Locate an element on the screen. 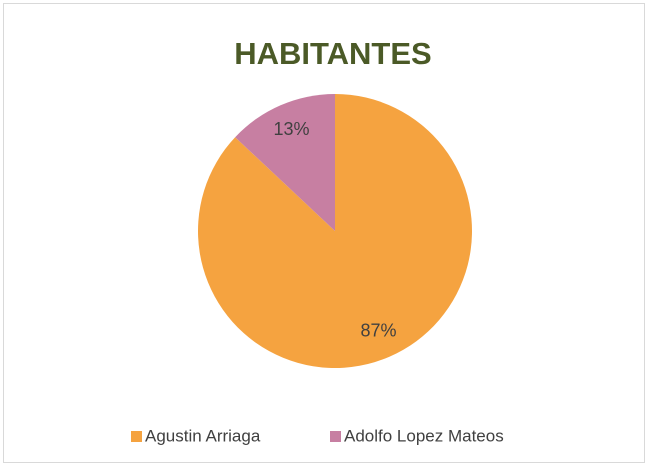 This screenshot has width=648, height=466. data-label: 13% is located at coordinates (291, 129).